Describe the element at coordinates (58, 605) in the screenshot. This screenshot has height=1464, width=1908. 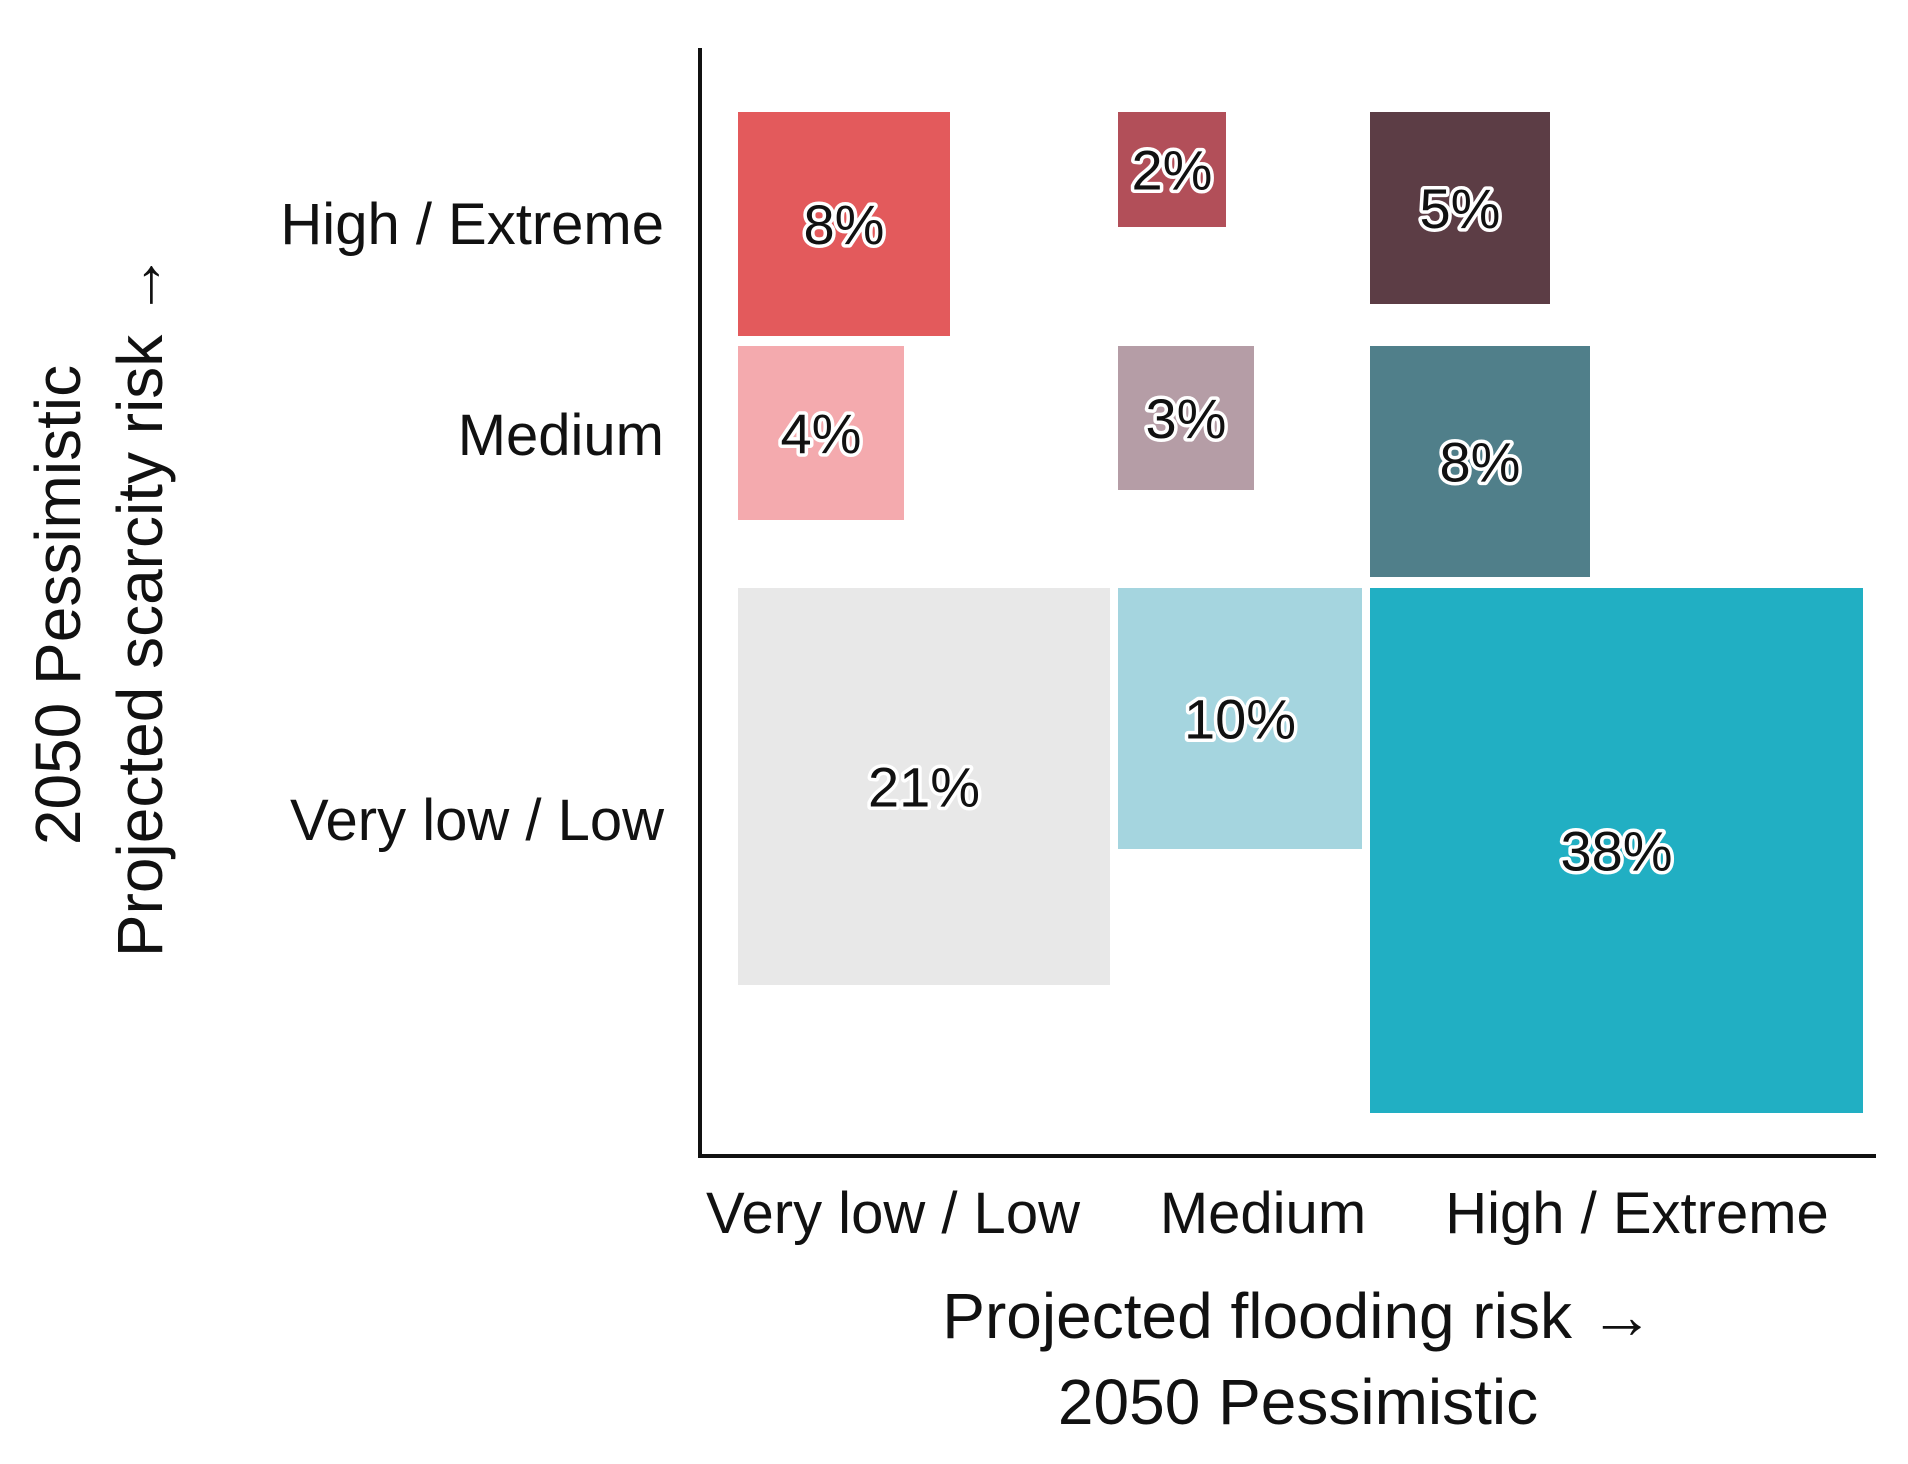
I see `y-axis-title-line1: 2050 Pessimistic` at that location.